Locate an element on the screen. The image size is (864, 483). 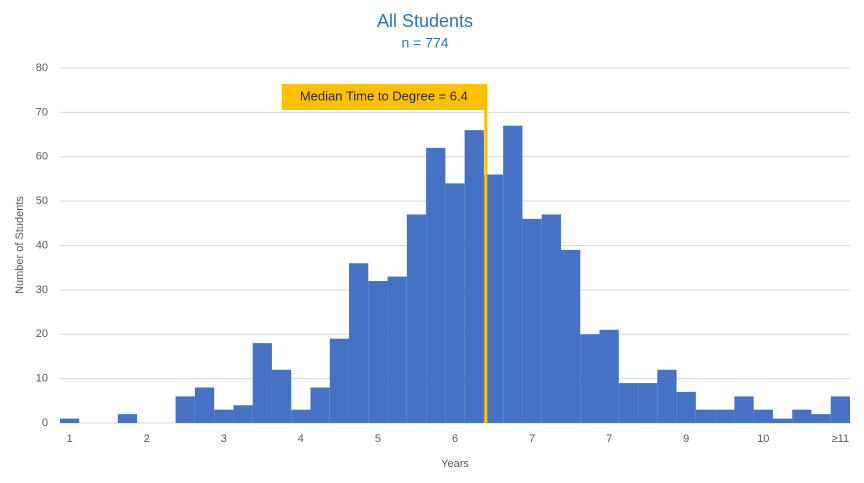
y-tick-label: 20 is located at coordinates (42, 334).